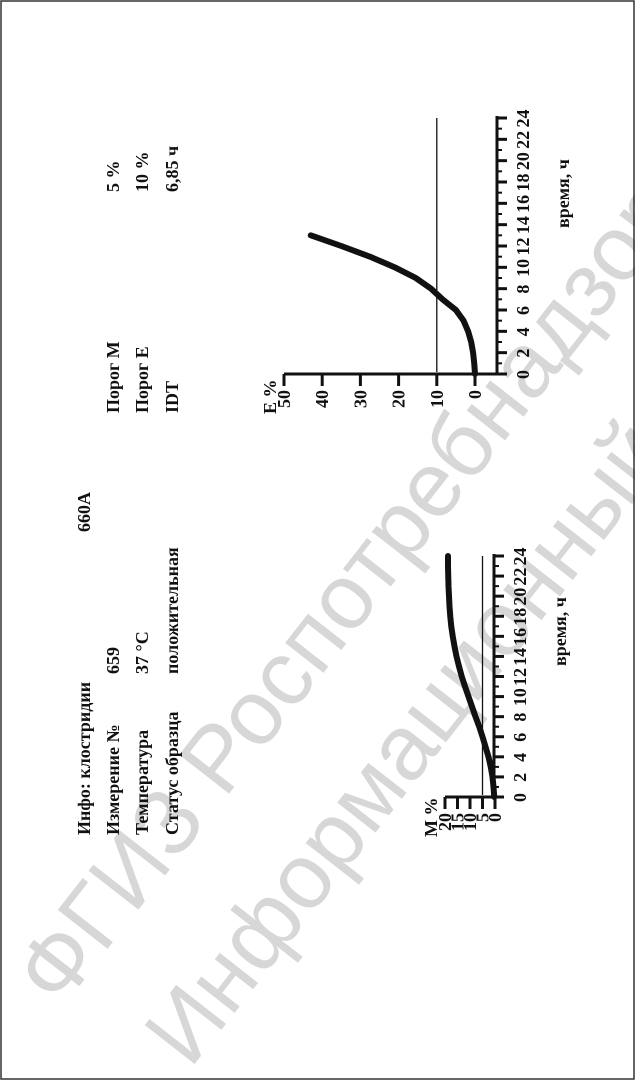 The width and height of the screenshot is (635, 1080). What do you see at coordinates (523, 331) in the screenshot?
I see `e-x-tick-label: 4` at bounding box center [523, 331].